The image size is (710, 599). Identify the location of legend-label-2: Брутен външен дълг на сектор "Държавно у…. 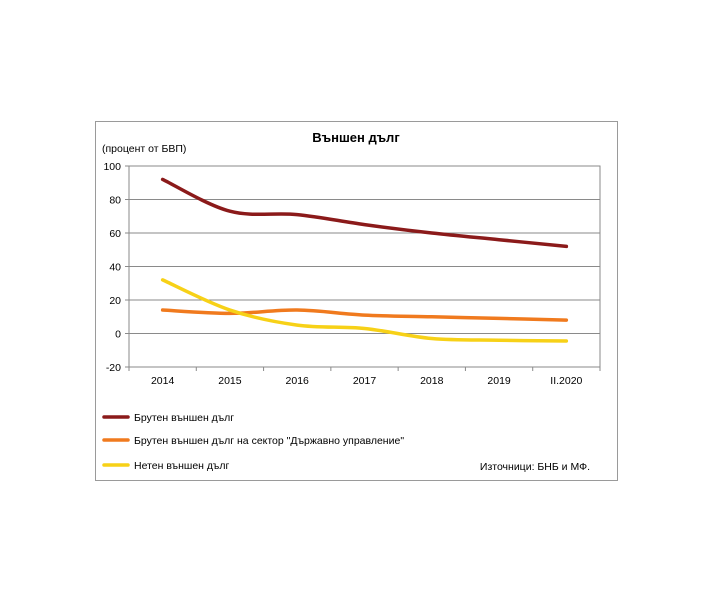
(269, 441).